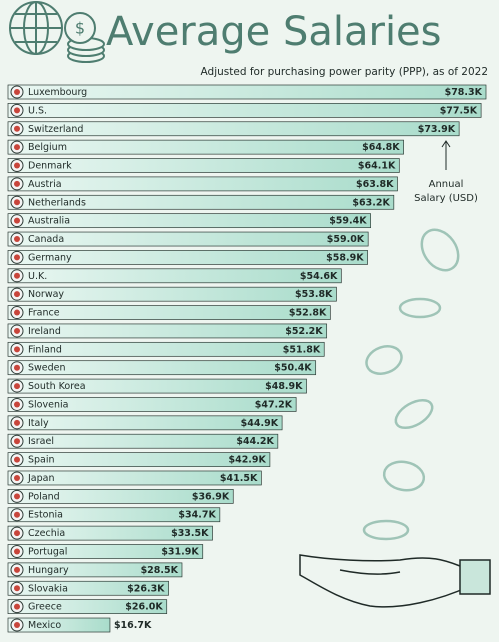  Describe the element at coordinates (197, 515) in the screenshot. I see `value-label: $34.7K` at that location.